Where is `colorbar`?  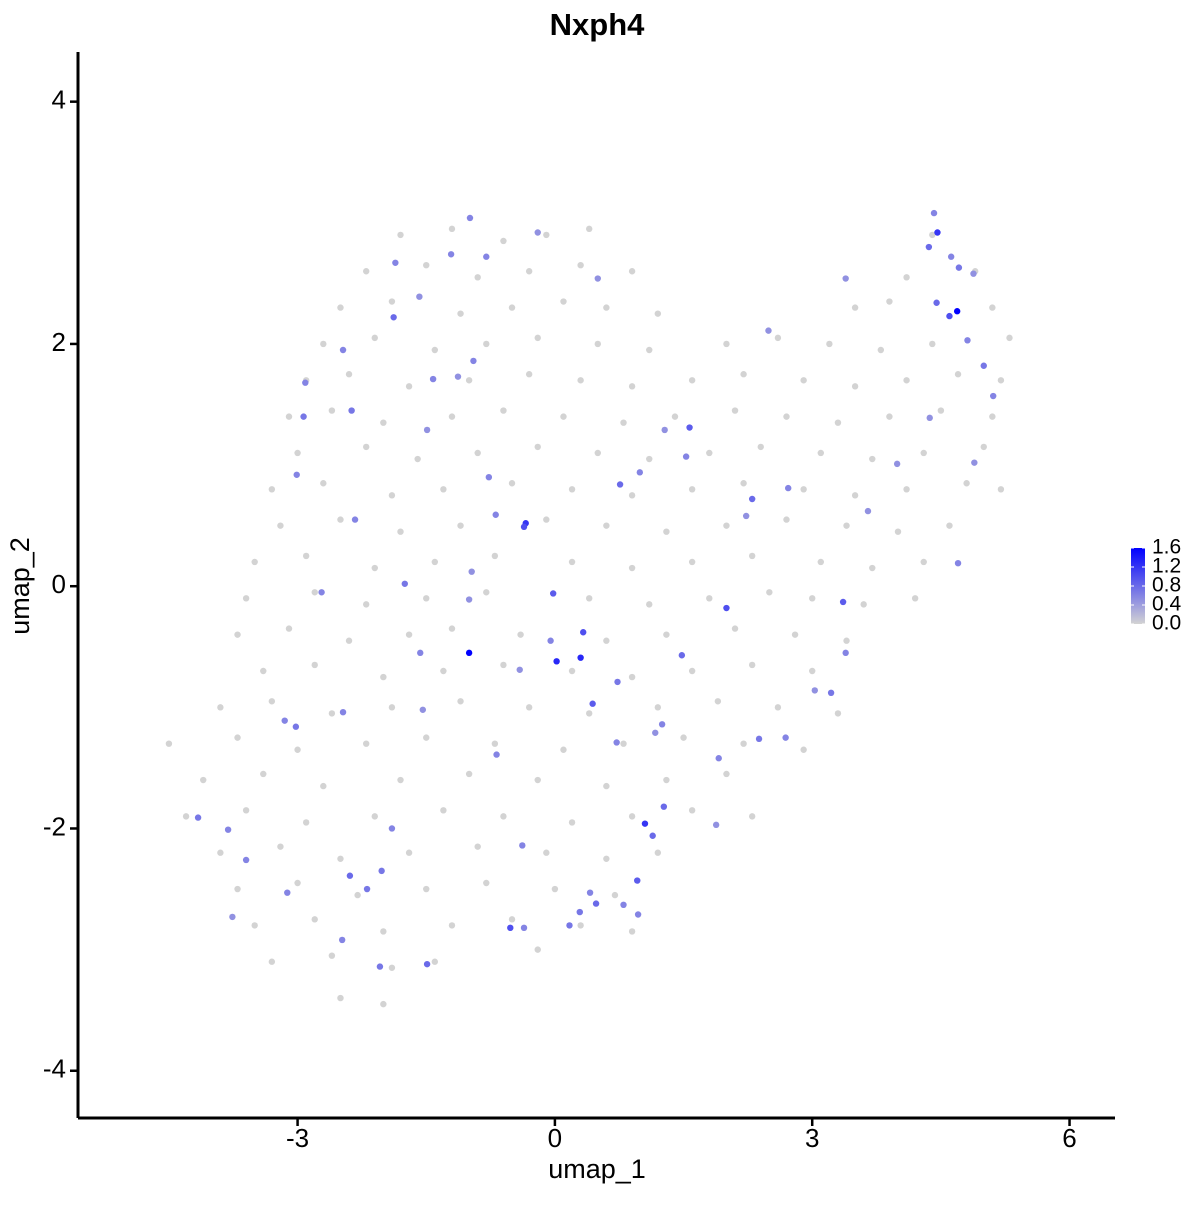
colorbar is located at coordinates (1138, 586).